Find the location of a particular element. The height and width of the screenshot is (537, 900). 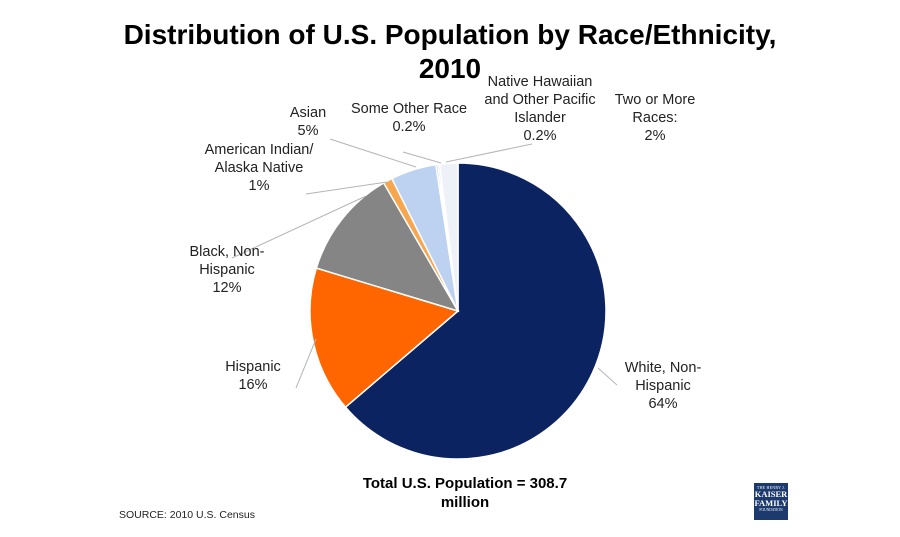

leader-line-nhpi is located at coordinates (489, 153).